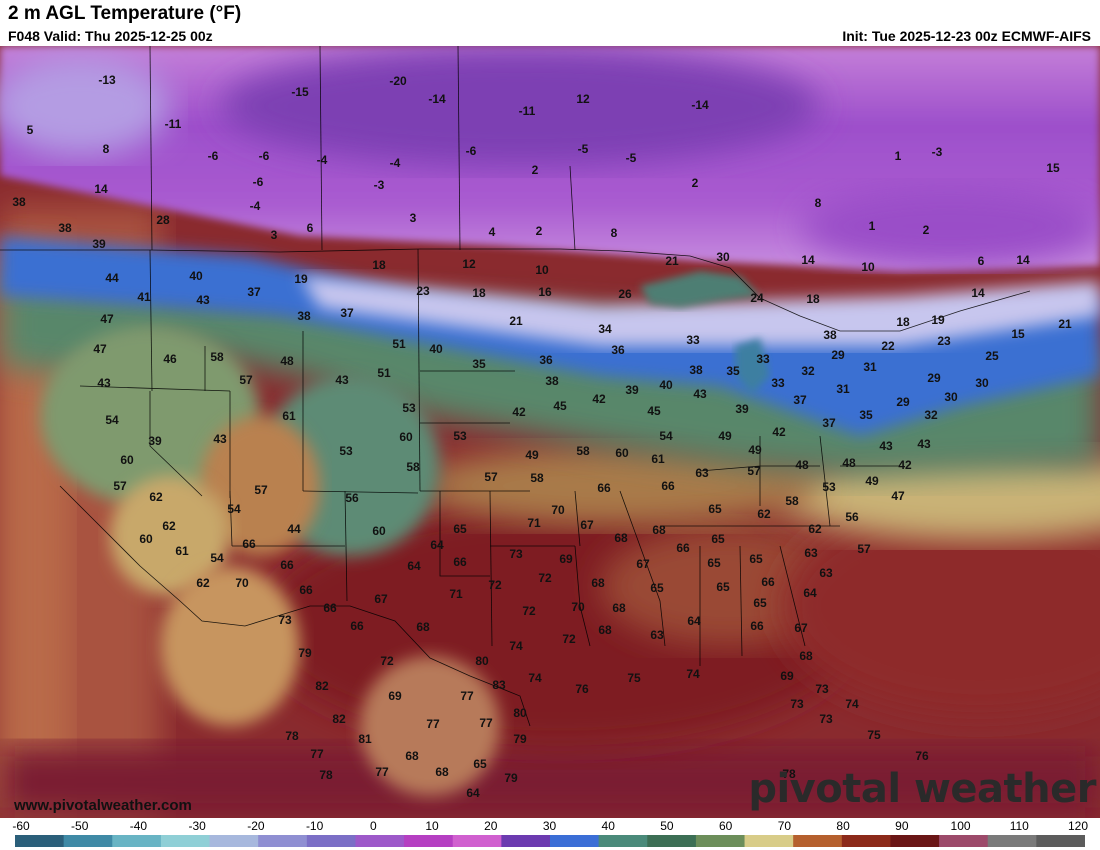 This screenshot has height=850, width=1100. What do you see at coordinates (826, 719) in the screenshot?
I see `temperature-value: 73` at bounding box center [826, 719].